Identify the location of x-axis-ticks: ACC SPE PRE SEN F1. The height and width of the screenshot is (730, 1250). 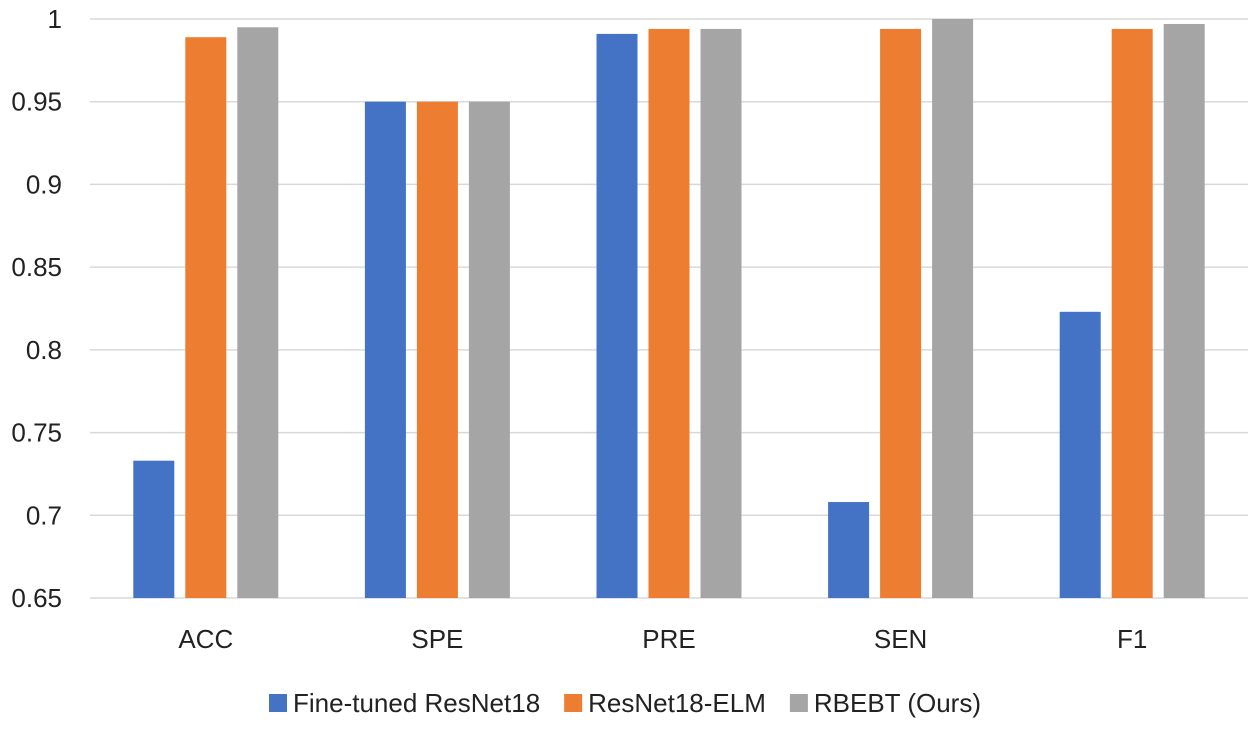
(662, 639).